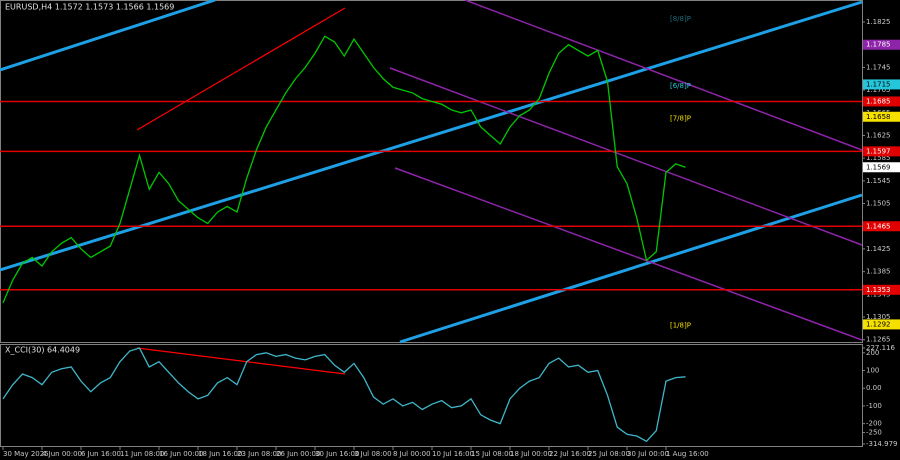 The height and width of the screenshot is (460, 900). I want to click on murrey-label: [8/8]P, so click(680, 19).